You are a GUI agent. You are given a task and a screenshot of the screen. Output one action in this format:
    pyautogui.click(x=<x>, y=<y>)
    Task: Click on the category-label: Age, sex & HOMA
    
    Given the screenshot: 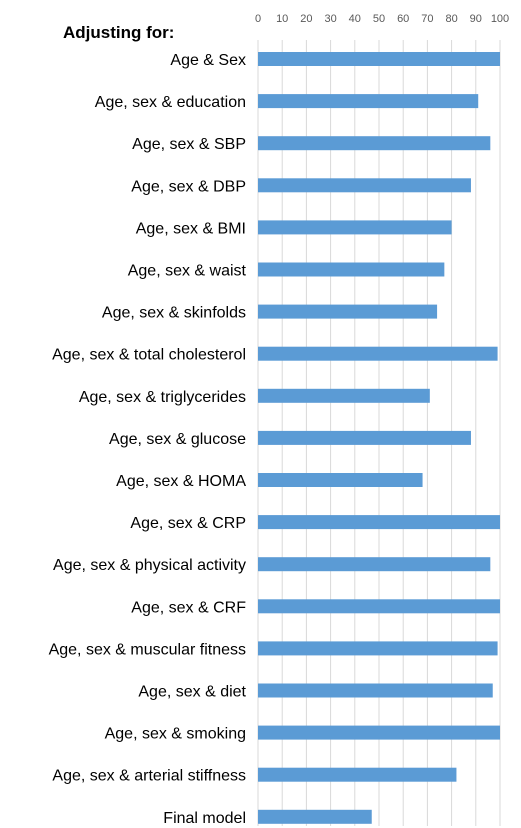 What is the action you would take?
    pyautogui.click(x=181, y=481)
    